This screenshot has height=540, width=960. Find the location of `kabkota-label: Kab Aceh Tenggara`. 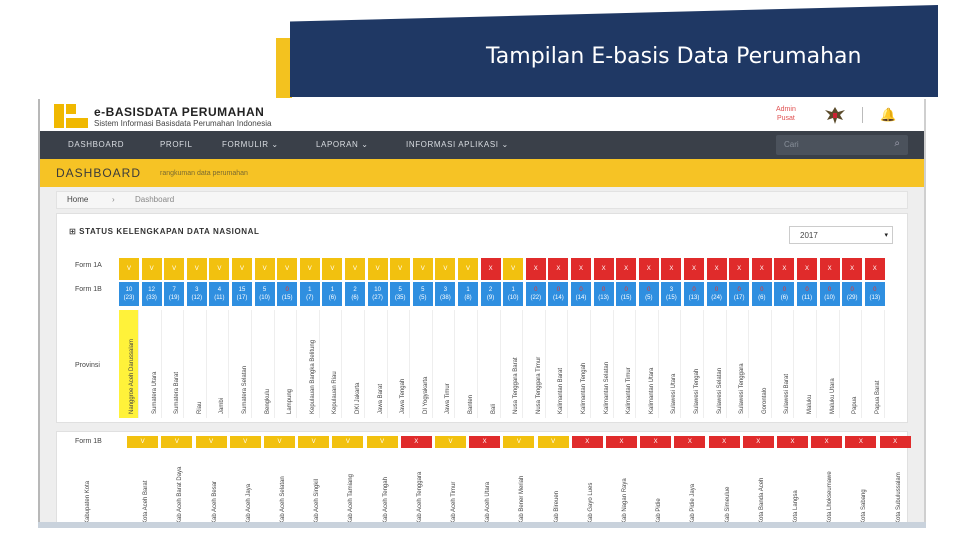

kabkota-label: Kab Aceh Tenggara is located at coordinates (417, 490).